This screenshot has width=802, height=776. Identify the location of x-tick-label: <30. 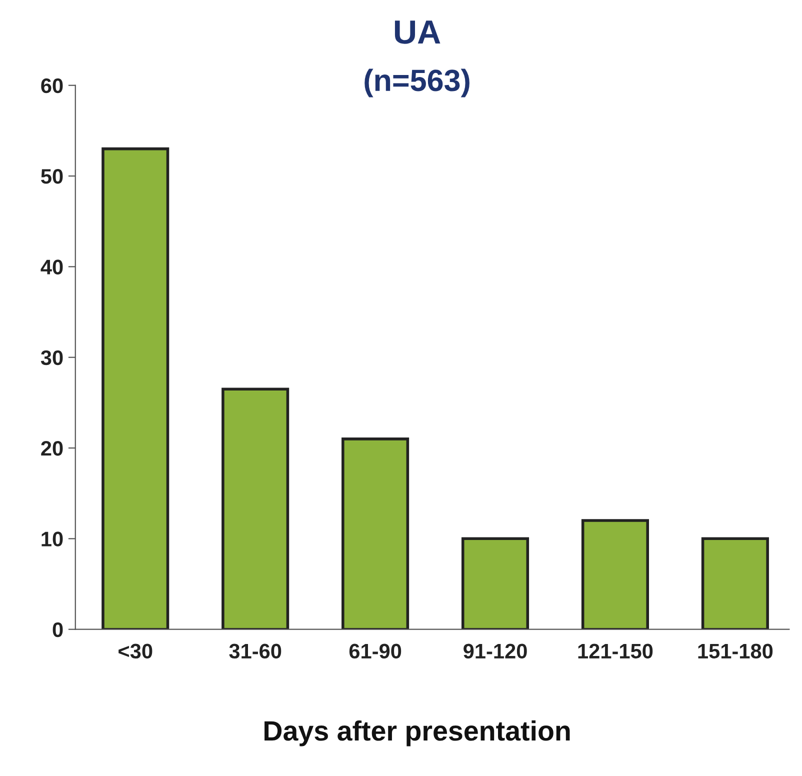
(135, 651).